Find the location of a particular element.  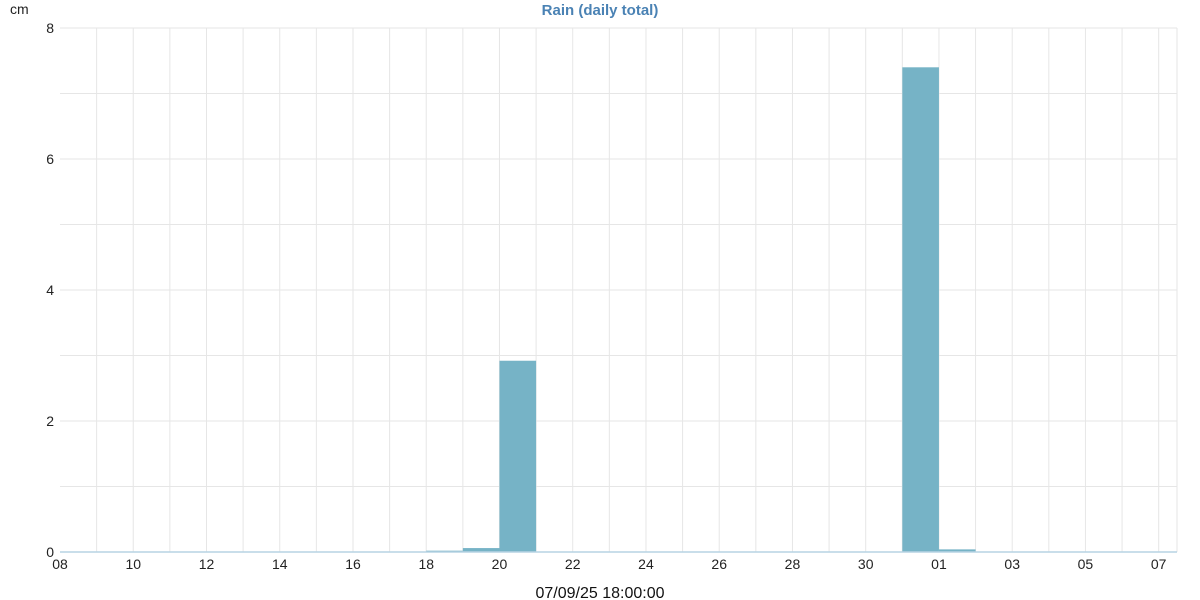

x-tick-label: 30 is located at coordinates (866, 564).